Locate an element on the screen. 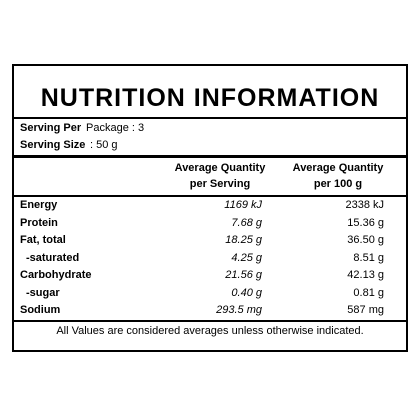 The width and height of the screenshot is (420, 420). nutrient-name: Fat, total is located at coordinates (43, 240).